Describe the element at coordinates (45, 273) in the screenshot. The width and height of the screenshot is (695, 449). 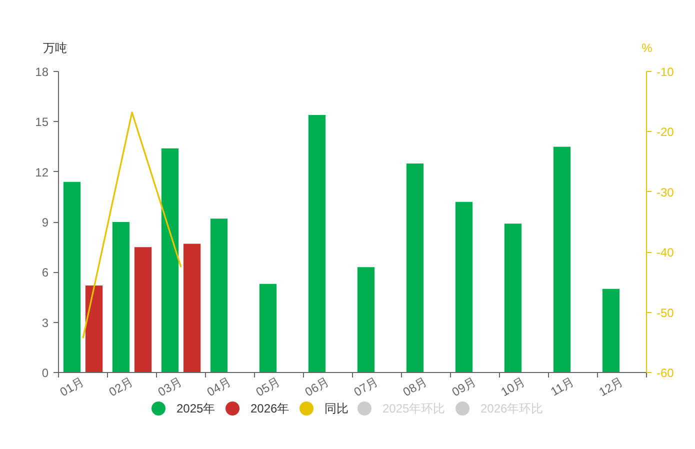
I see `y-tick-label: 6` at that location.